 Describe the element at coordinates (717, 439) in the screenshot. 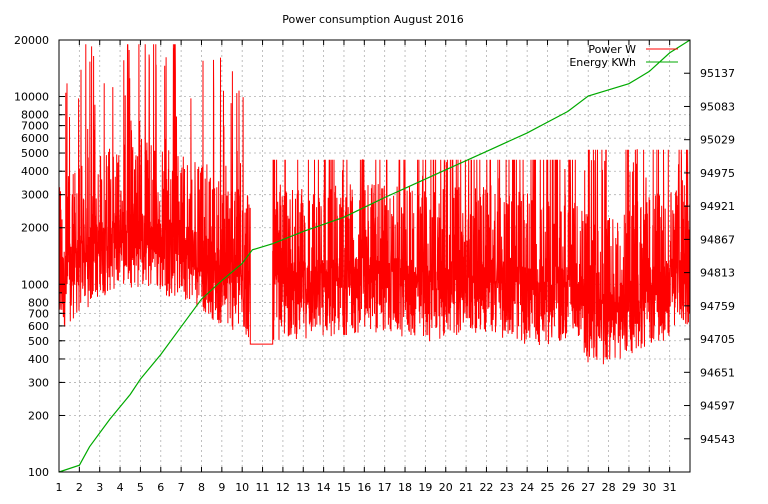

I see `y-right-tick-label: 94543` at that location.